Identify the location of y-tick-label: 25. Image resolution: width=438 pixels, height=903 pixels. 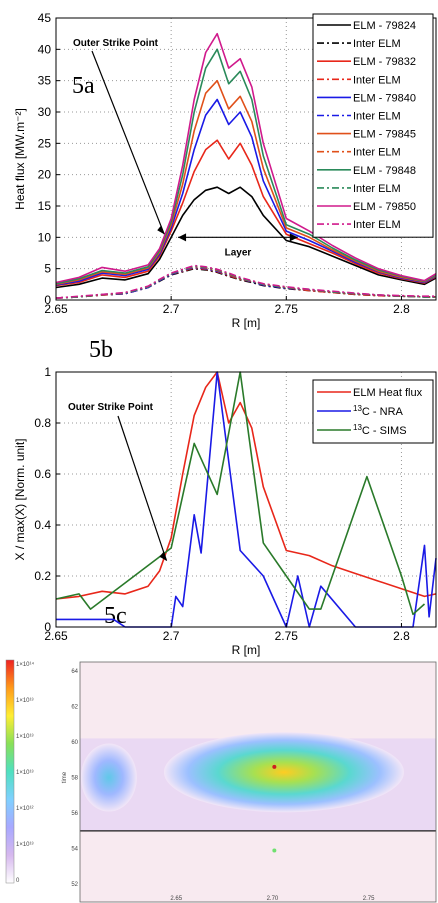
(45, 143).